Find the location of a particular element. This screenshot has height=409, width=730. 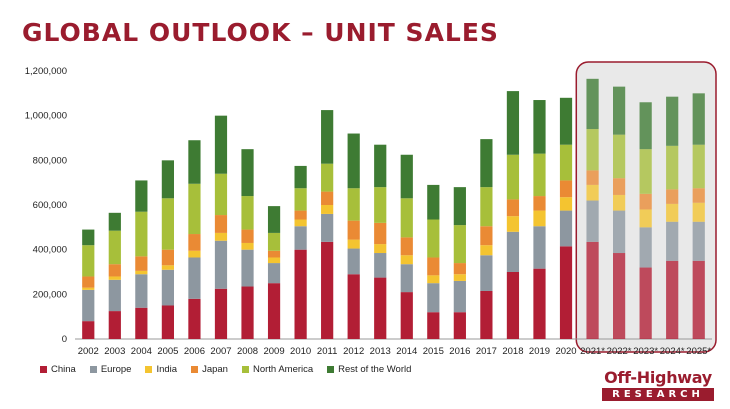

y-tick-label: 800,000 is located at coordinates (50, 160).